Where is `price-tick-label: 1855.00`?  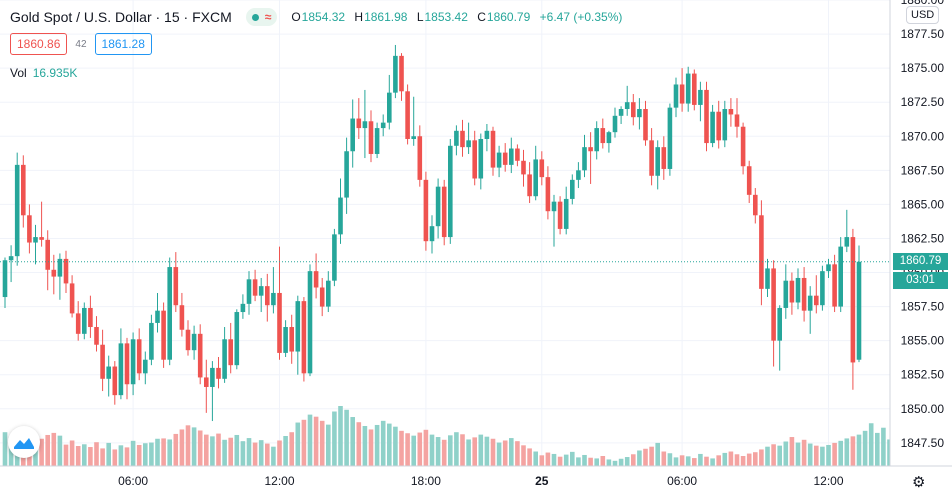 price-tick-label: 1855.00 is located at coordinates (923, 341).